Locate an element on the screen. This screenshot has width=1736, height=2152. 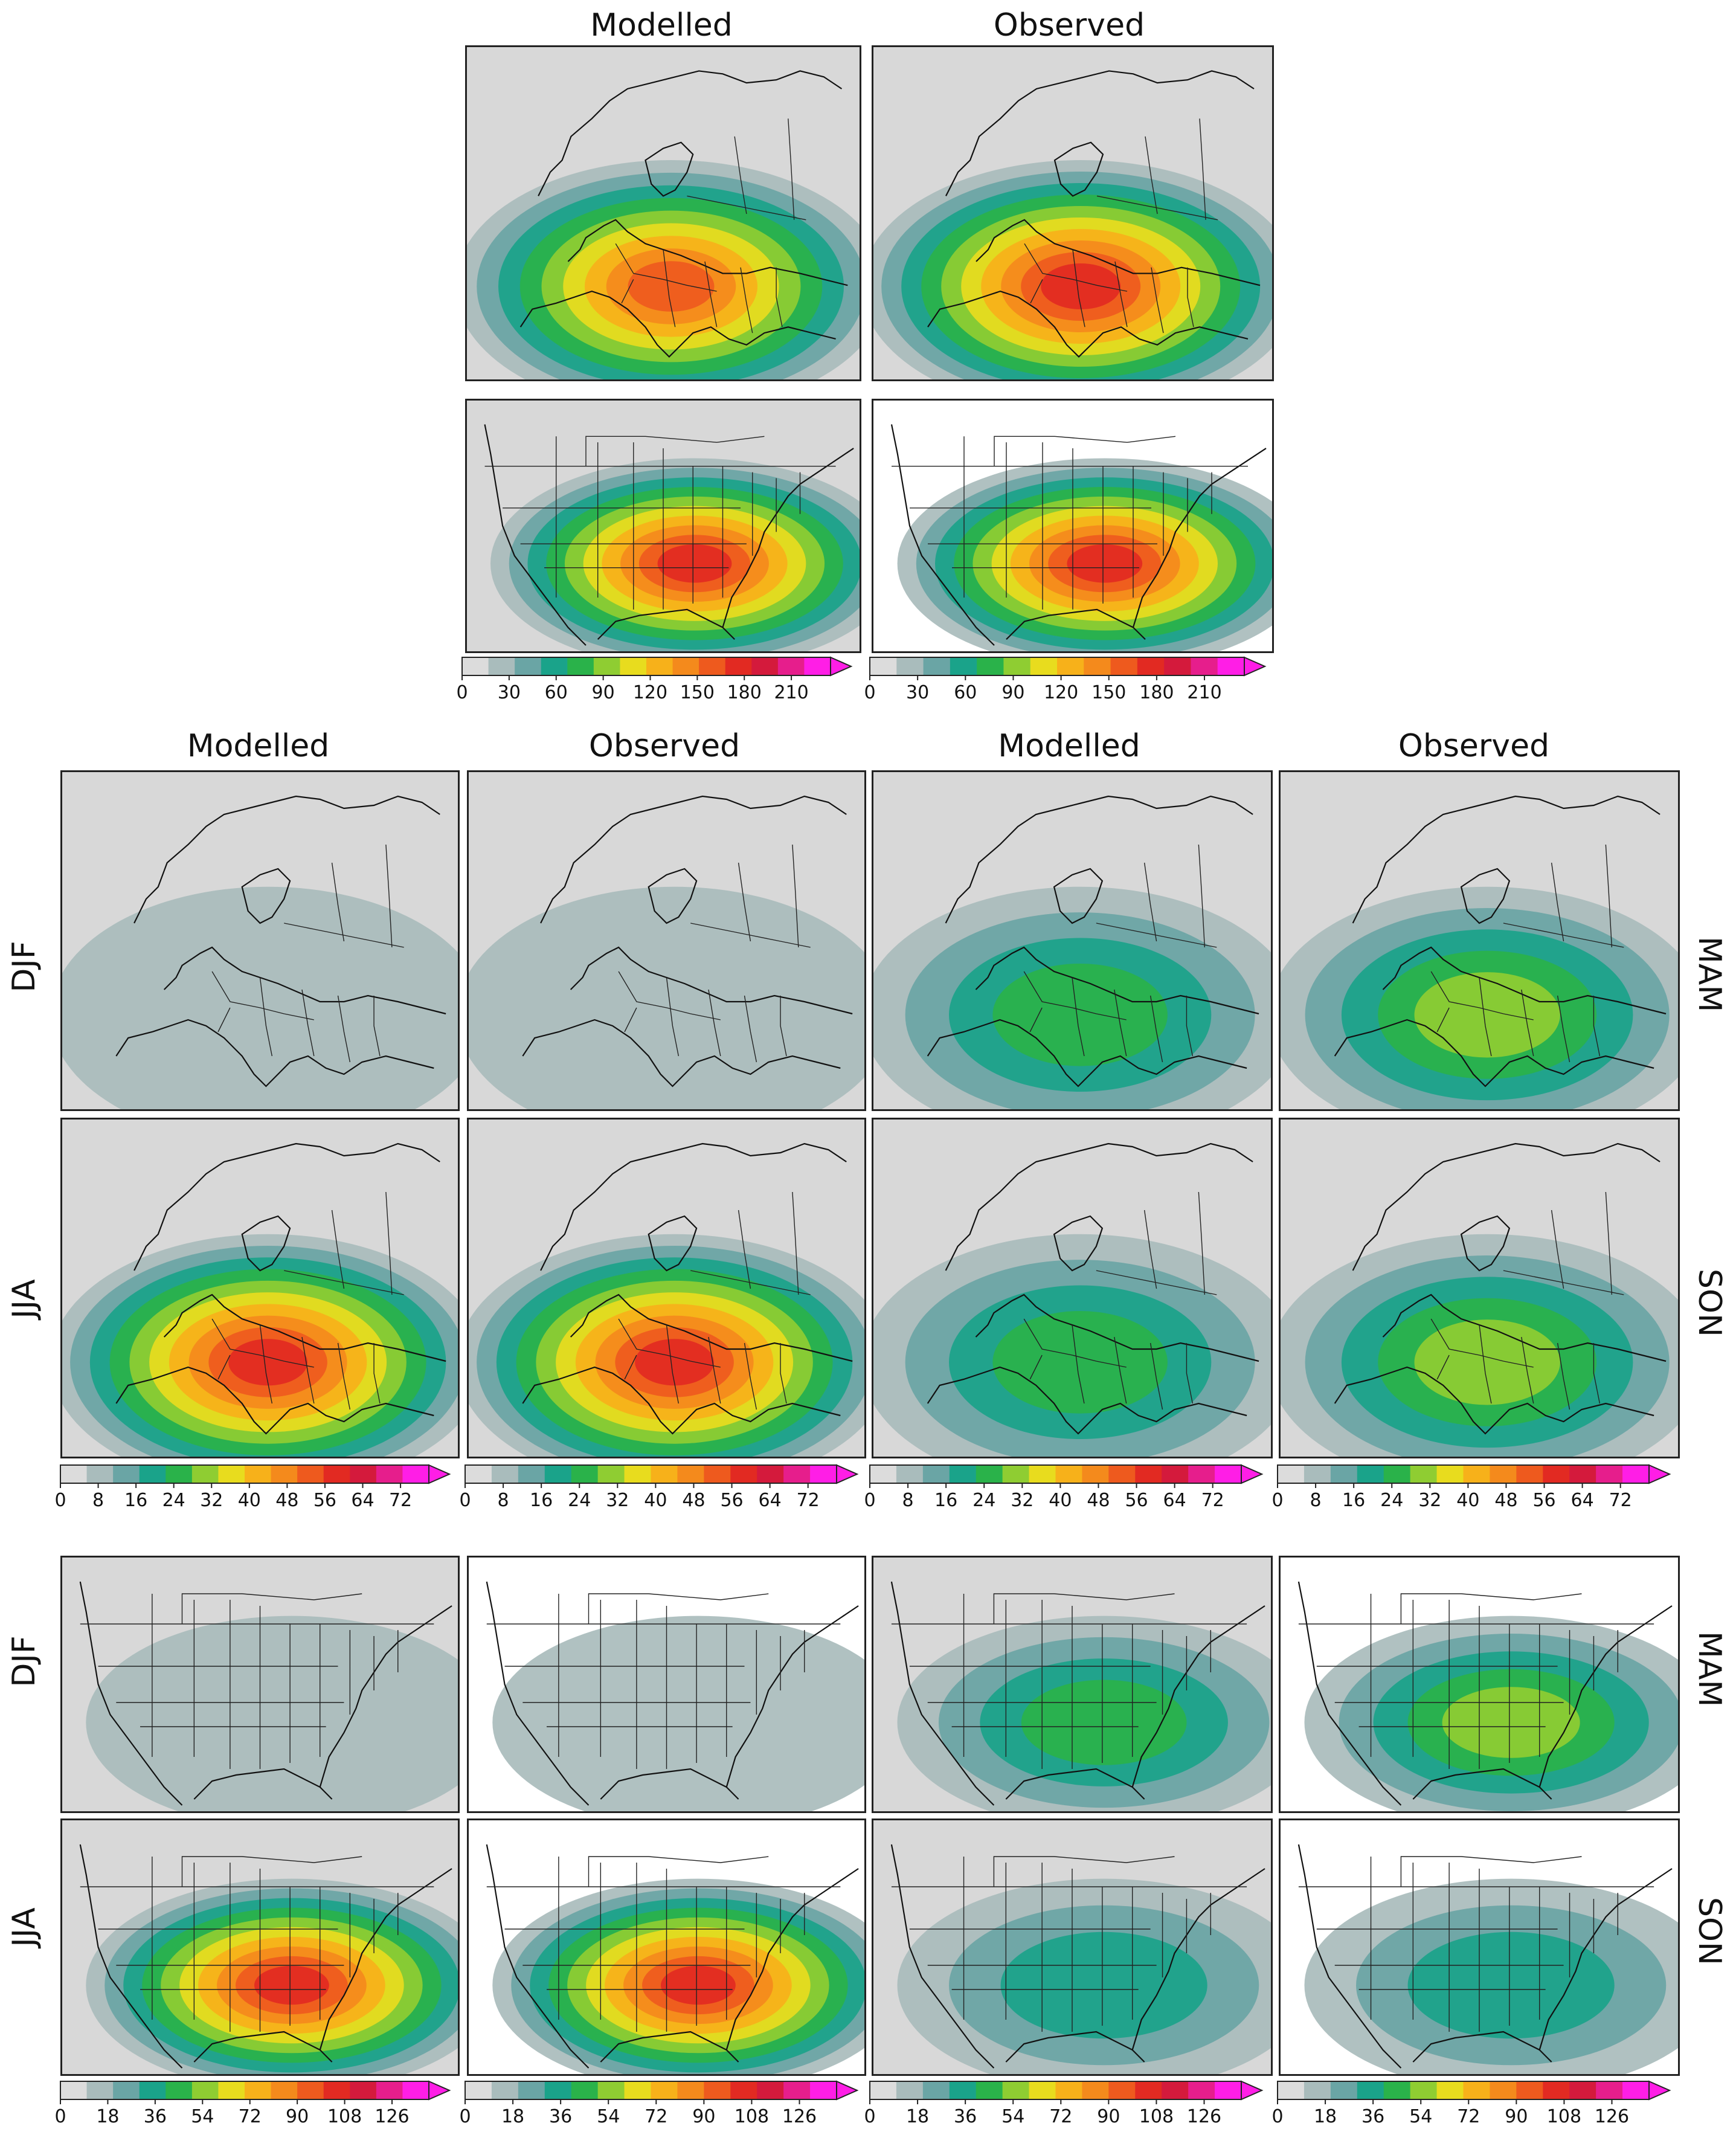
s3-colorbar-2: 0 18 36 54 72 90 108 126 is located at coordinates (660, 2105).